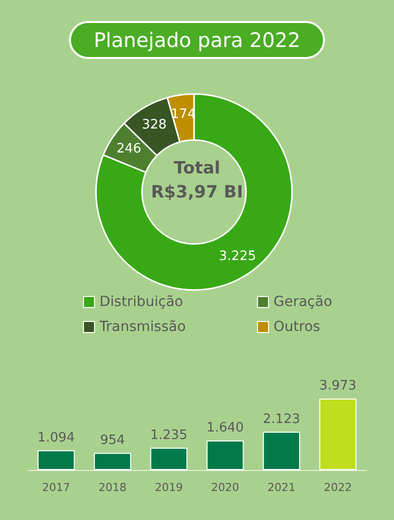 The height and width of the screenshot is (520, 394). I want to click on data-label: 3.225, so click(237, 256).